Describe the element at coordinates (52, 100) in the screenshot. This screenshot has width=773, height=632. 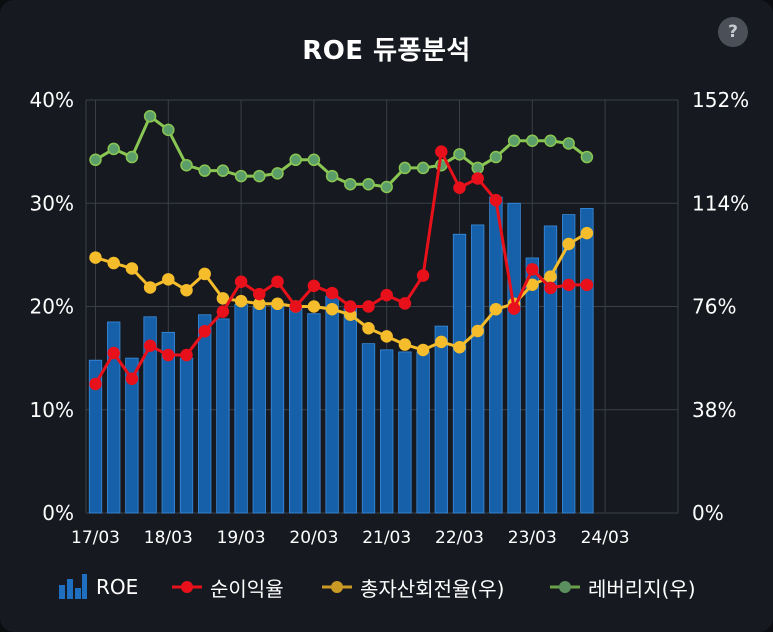
I see `y-left-tick-label: 40%` at that location.